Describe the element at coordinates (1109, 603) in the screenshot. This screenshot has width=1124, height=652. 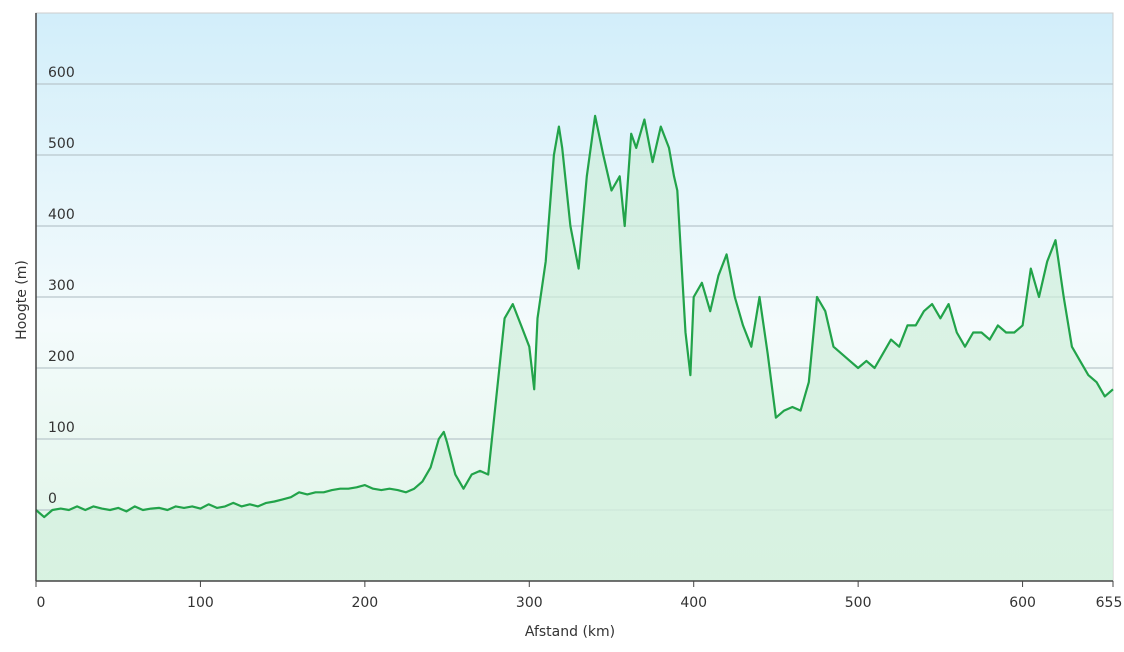
I see `x-tick-label: 655` at that location.